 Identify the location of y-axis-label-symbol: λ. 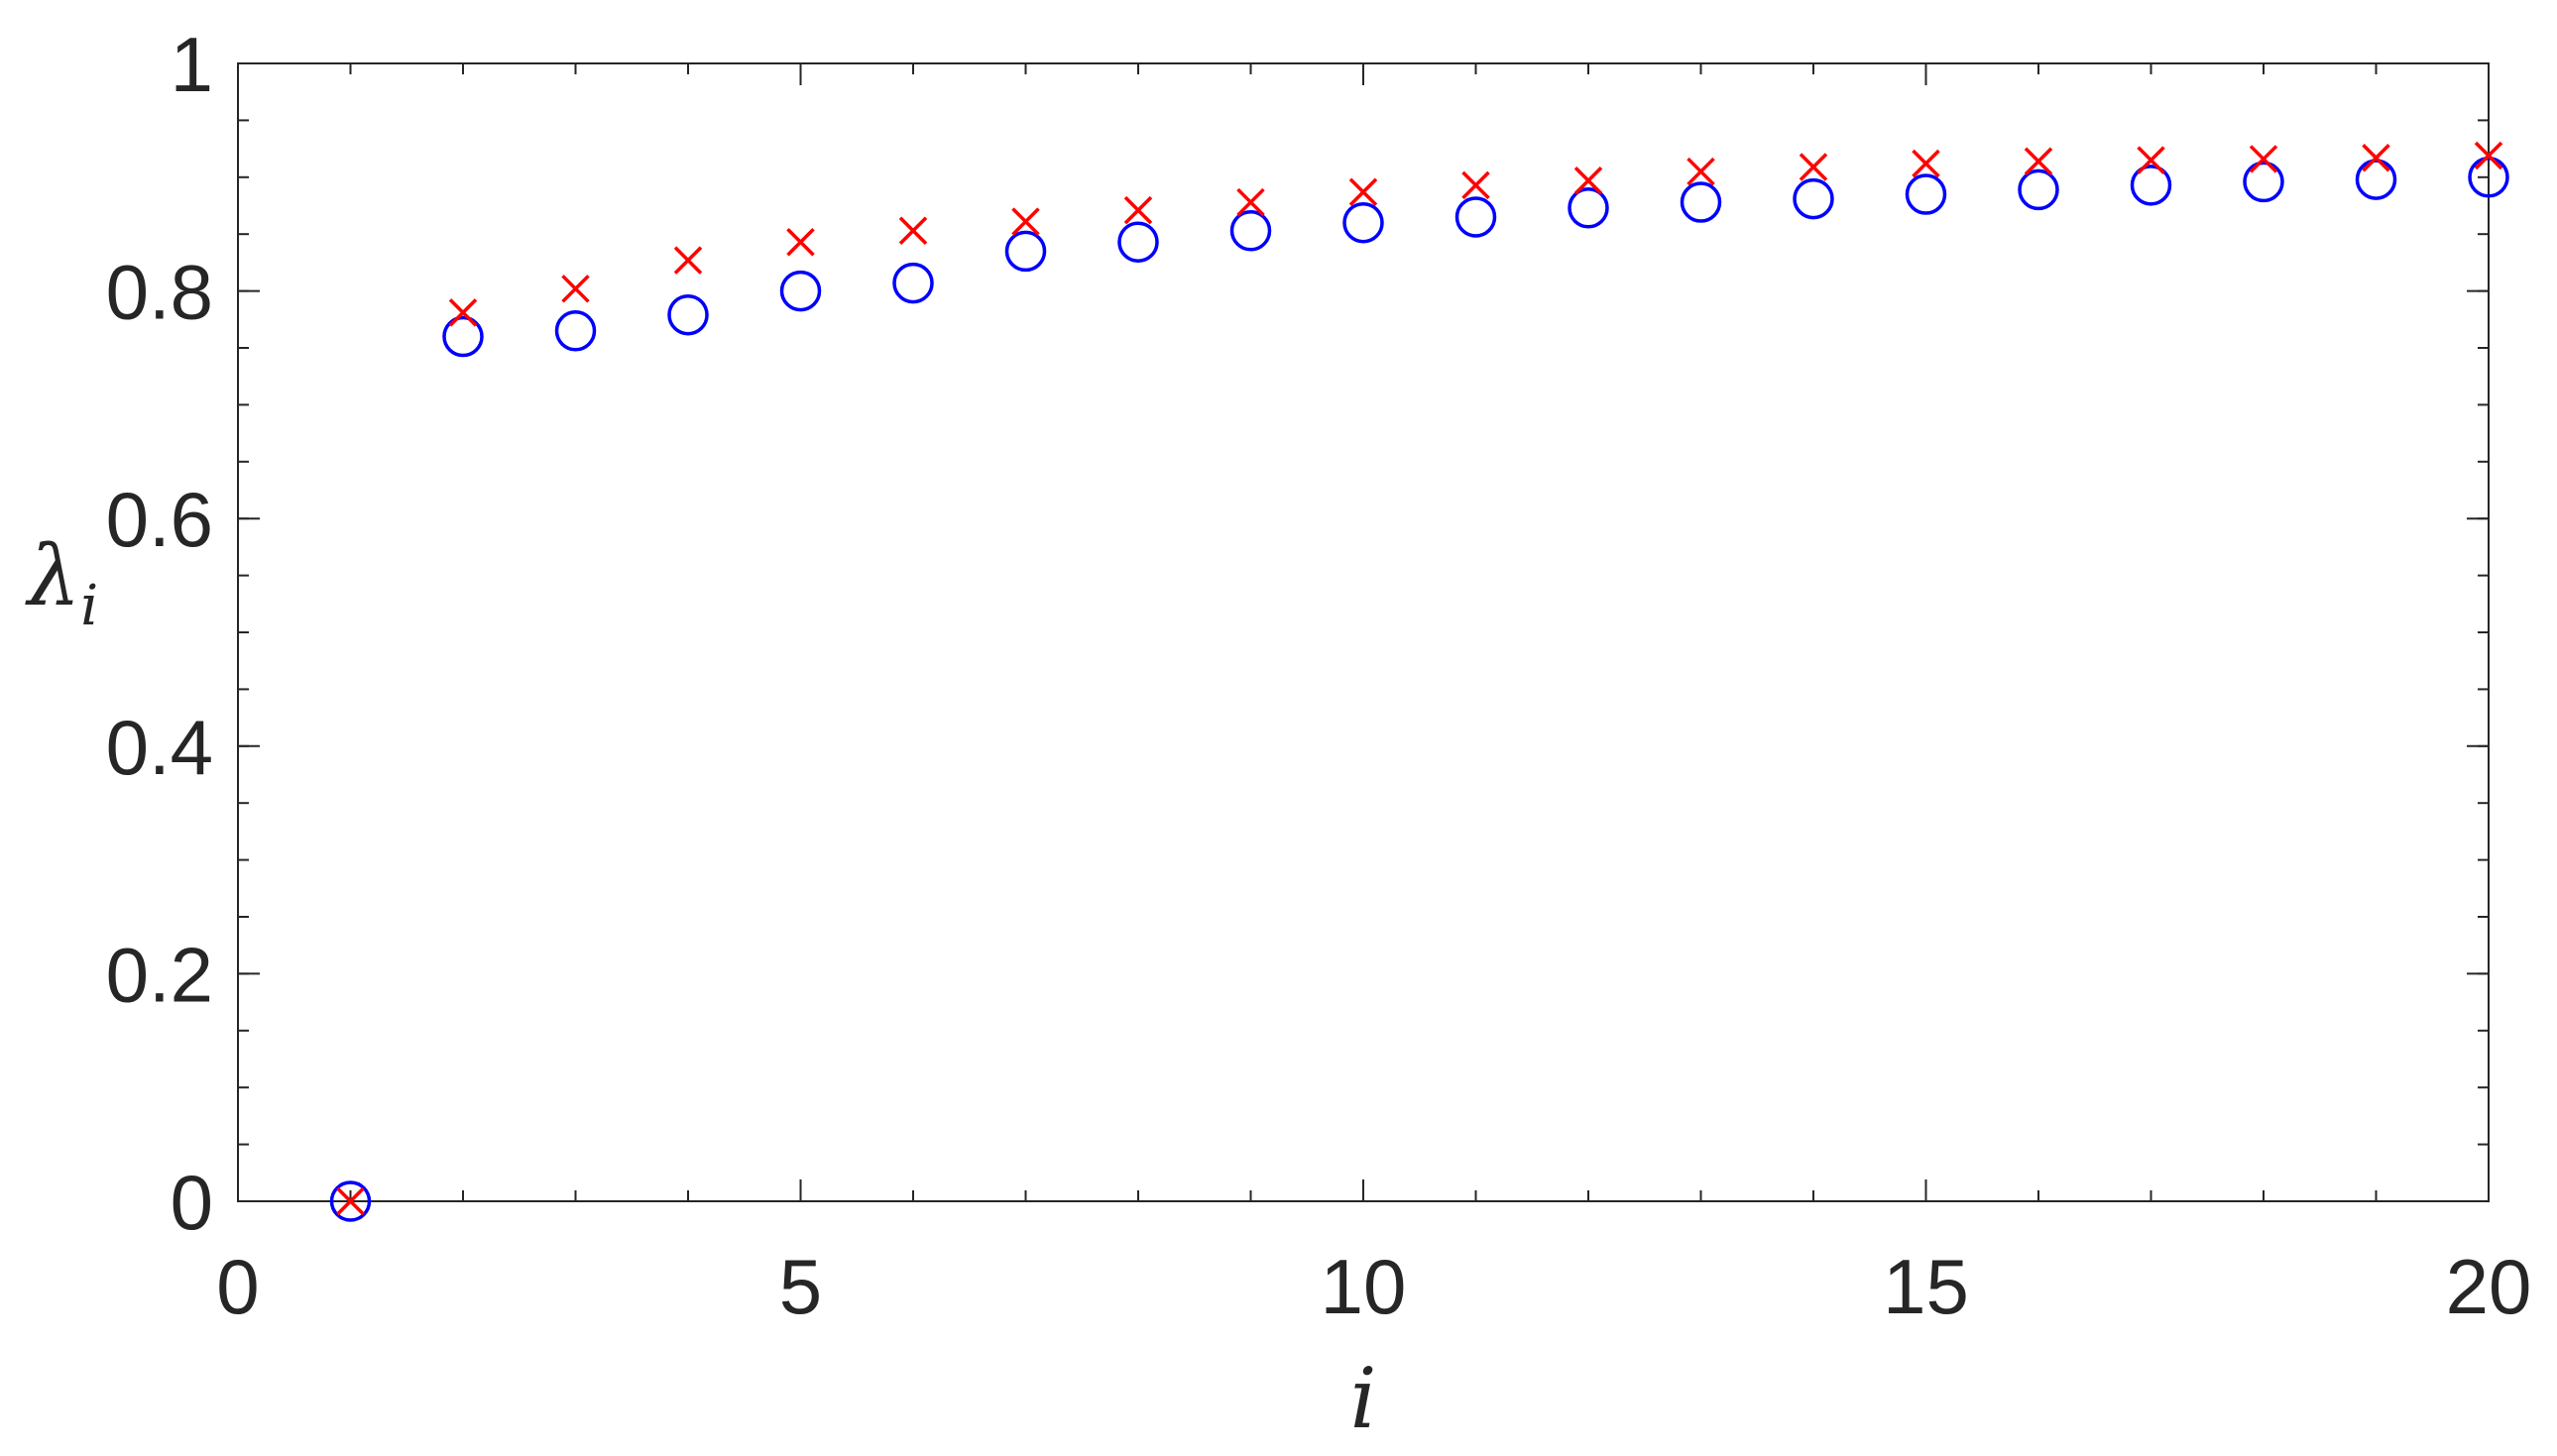
(52, 575).